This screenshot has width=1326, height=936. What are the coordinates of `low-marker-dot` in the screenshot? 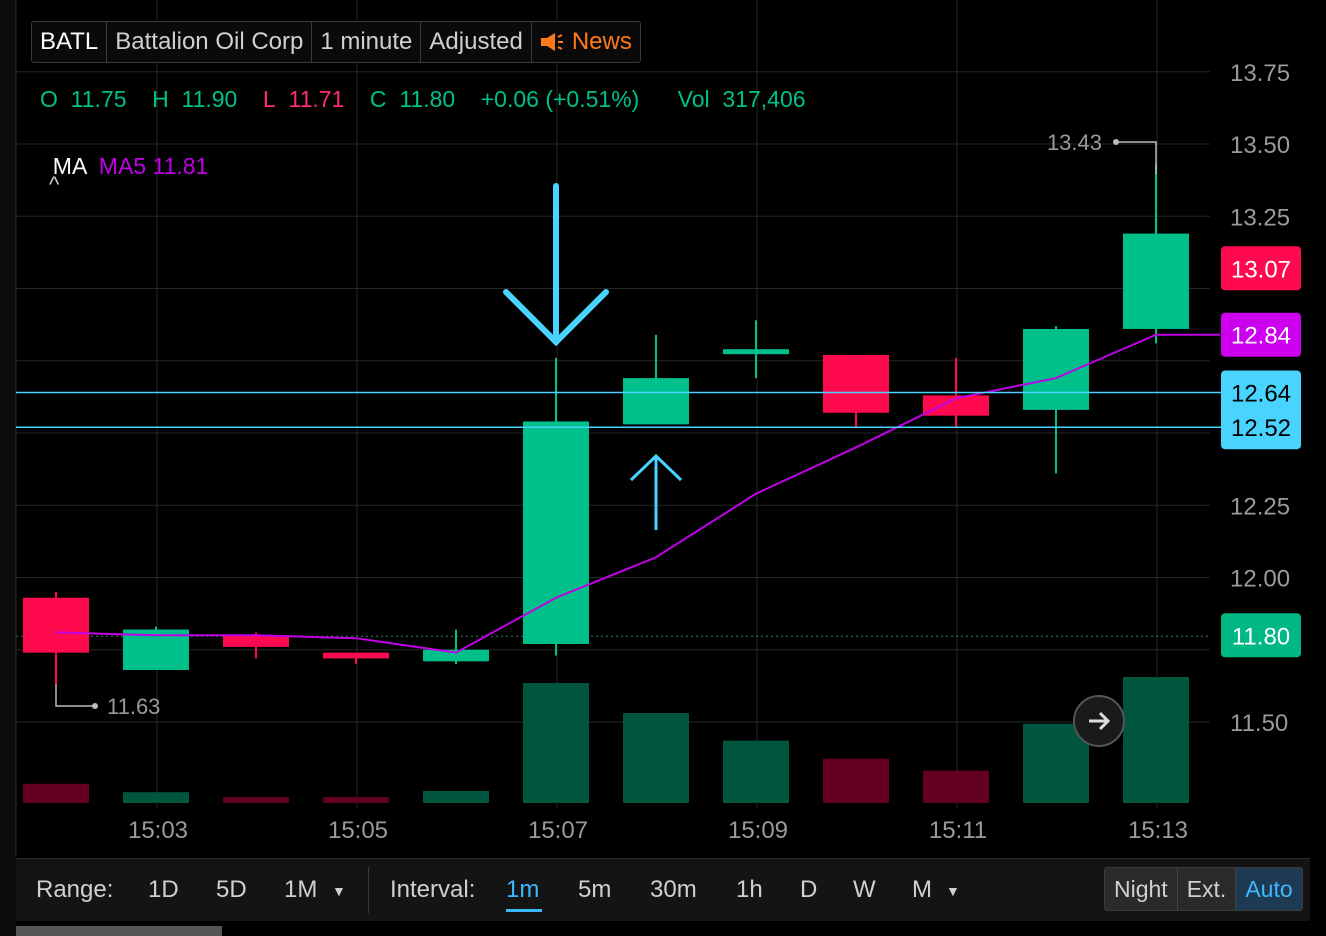 It's located at (95, 706).